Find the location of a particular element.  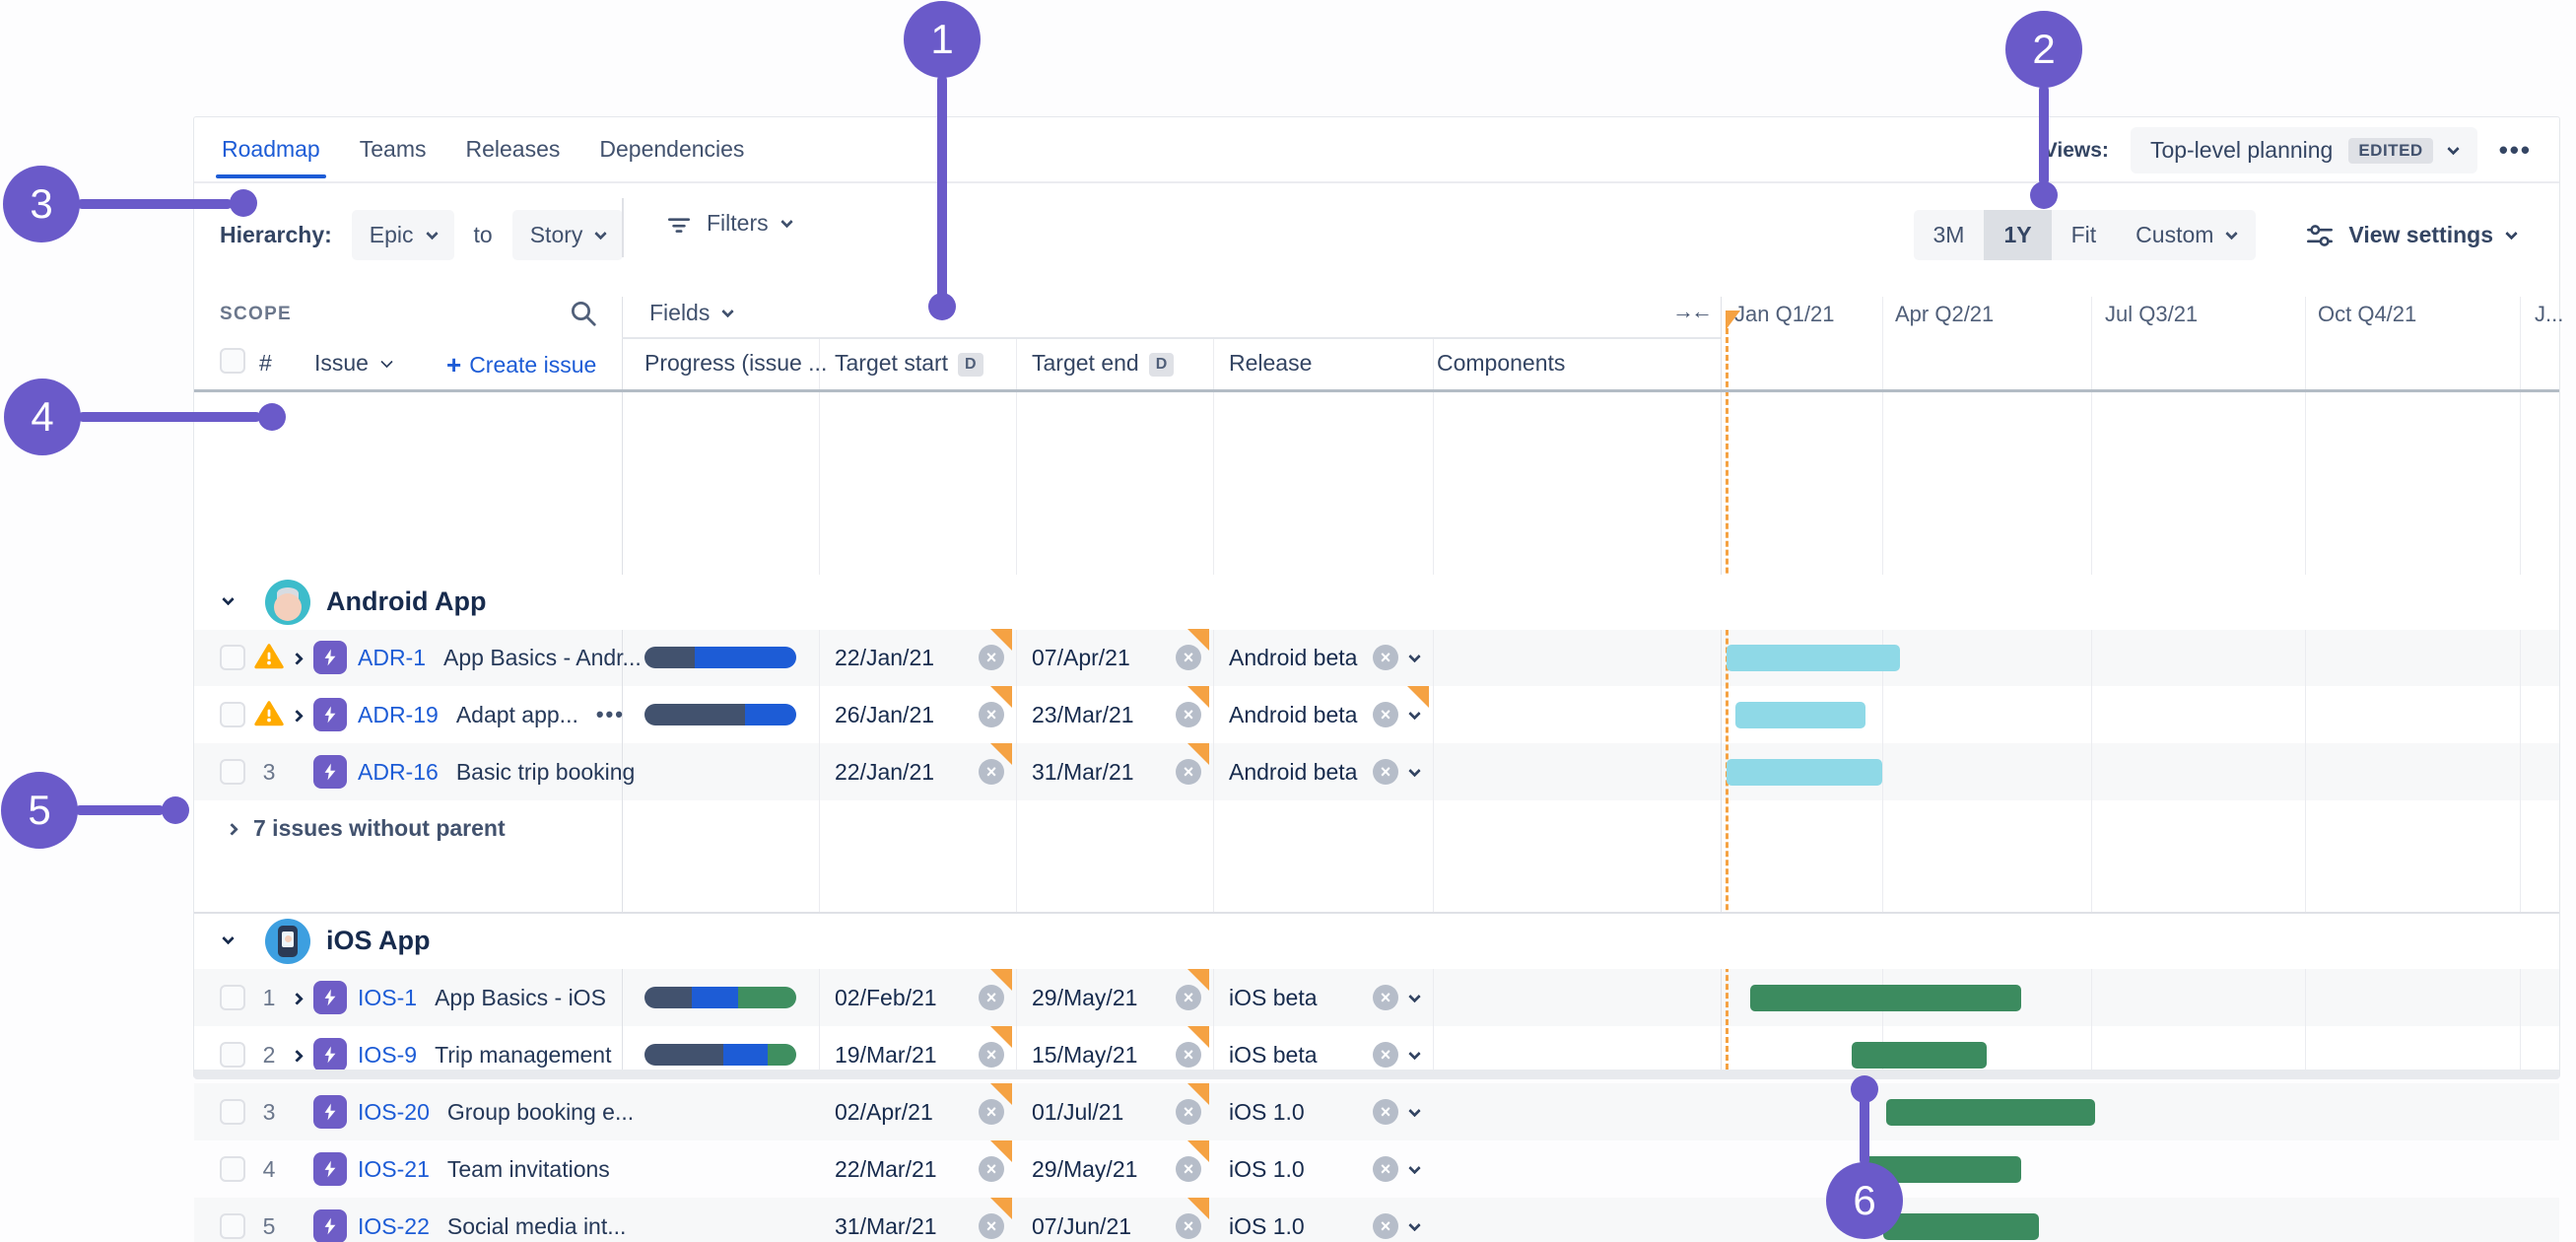

create-issue-button: + Create issue is located at coordinates (521, 365).